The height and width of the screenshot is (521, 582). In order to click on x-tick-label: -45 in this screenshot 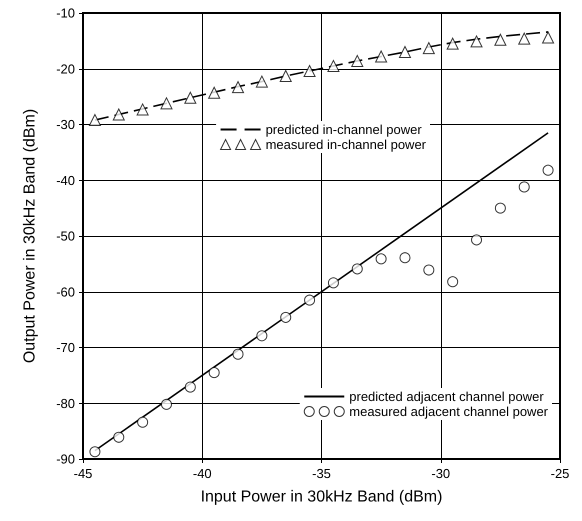, I will do `click(83, 473)`.